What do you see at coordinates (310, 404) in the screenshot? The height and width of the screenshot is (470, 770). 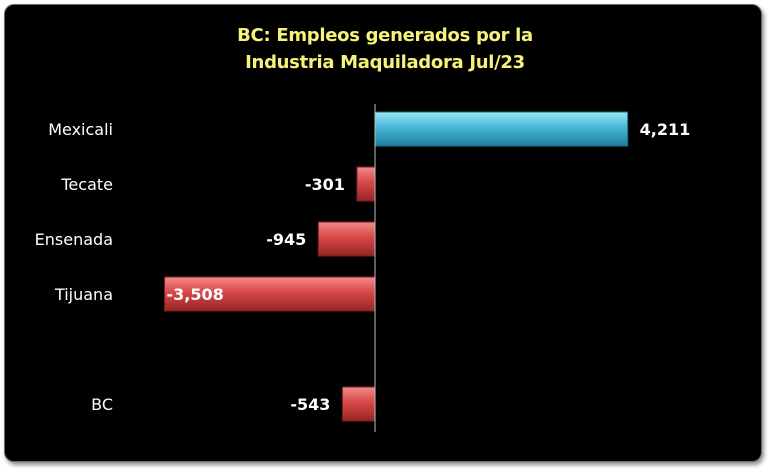 I see `value-label-bc: -543` at bounding box center [310, 404].